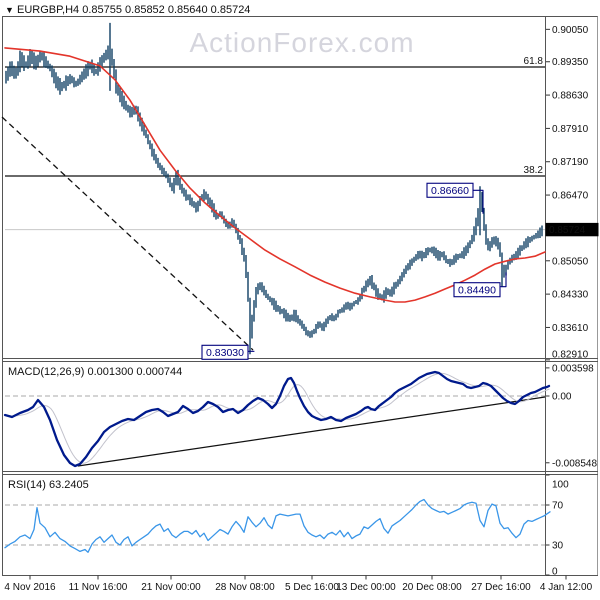 The height and width of the screenshot is (600, 600). Describe the element at coordinates (558, 506) in the screenshot. I see `rsi-axis-label: 70` at that location.